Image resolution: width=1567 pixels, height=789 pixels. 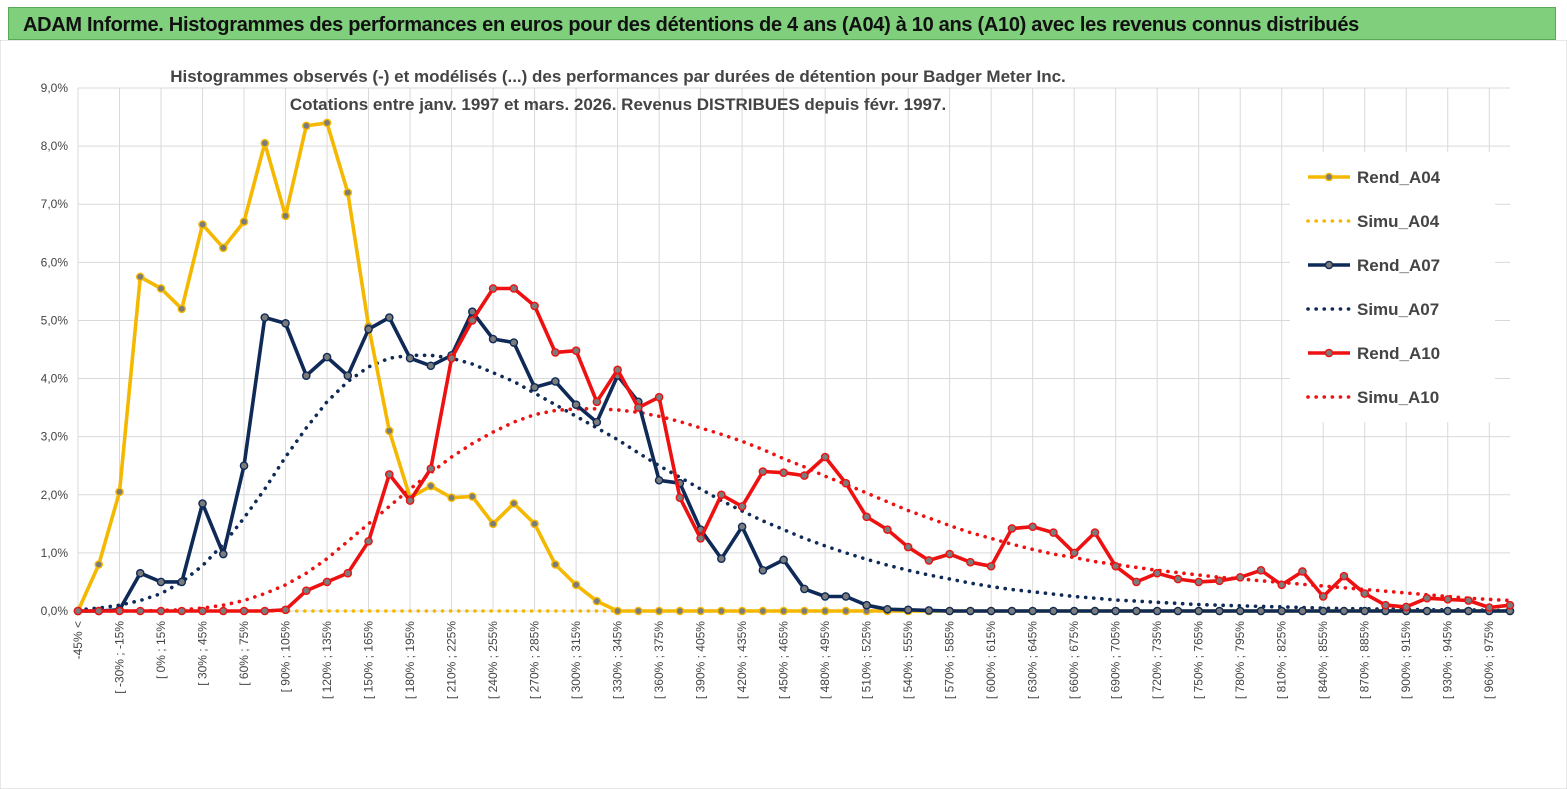 I want to click on x-tick-label: [ 480% ; 495%, so click(x=825, y=660).